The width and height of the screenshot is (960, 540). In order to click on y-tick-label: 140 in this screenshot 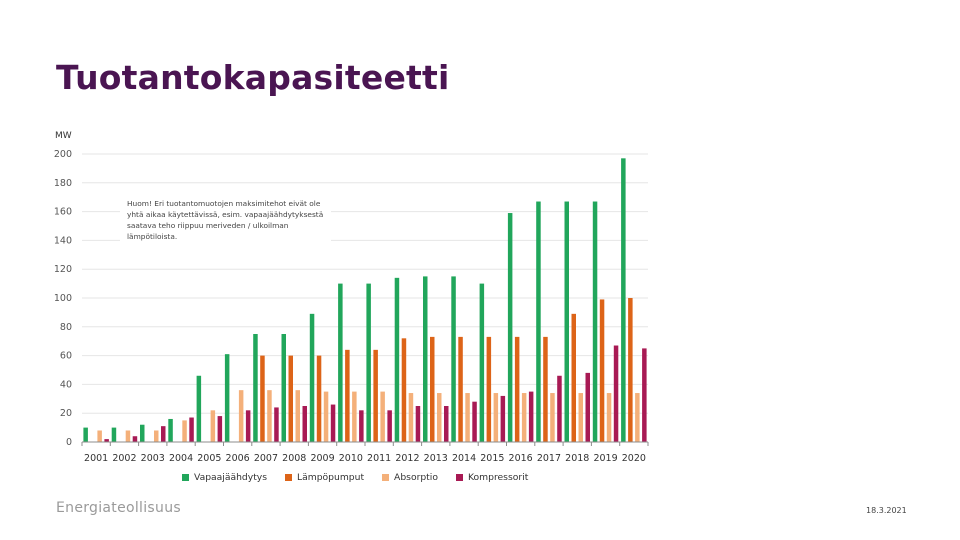, I will do `click(63, 240)`.